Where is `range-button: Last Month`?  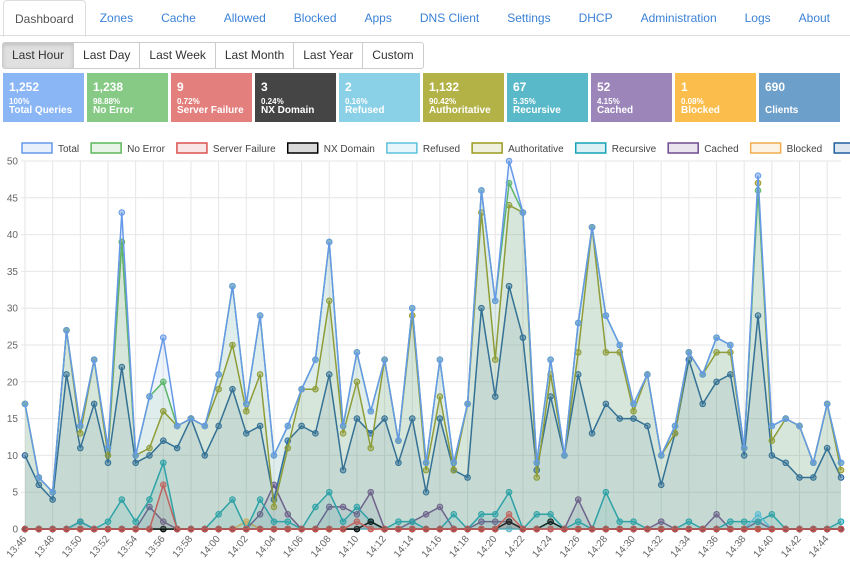 range-button: Last Month is located at coordinates (254, 55).